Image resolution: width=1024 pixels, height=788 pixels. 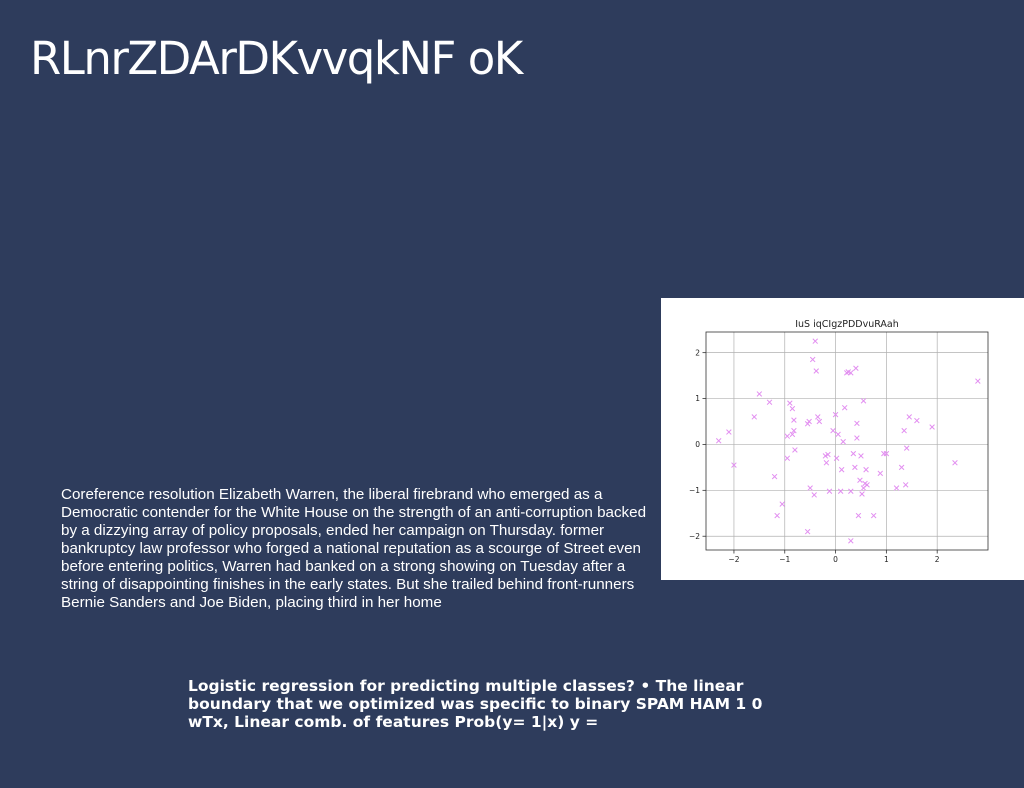 What do you see at coordinates (847, 324) in the screenshot?
I see `chart-title: IuS iqCIgzPDDvuRAah` at bounding box center [847, 324].